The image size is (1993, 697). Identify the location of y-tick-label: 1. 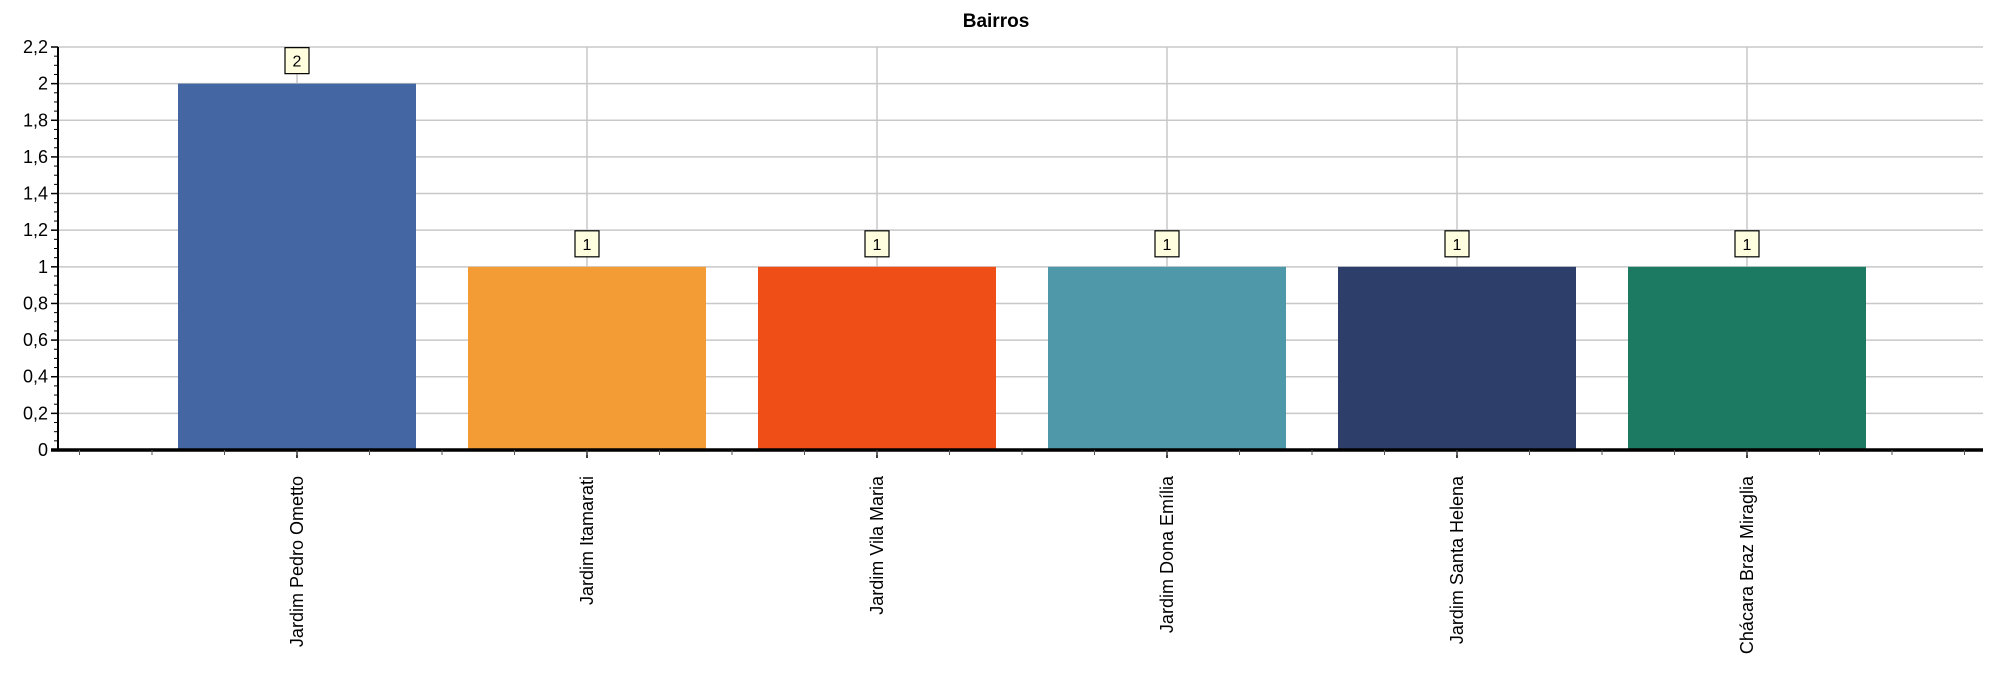
(43, 267).